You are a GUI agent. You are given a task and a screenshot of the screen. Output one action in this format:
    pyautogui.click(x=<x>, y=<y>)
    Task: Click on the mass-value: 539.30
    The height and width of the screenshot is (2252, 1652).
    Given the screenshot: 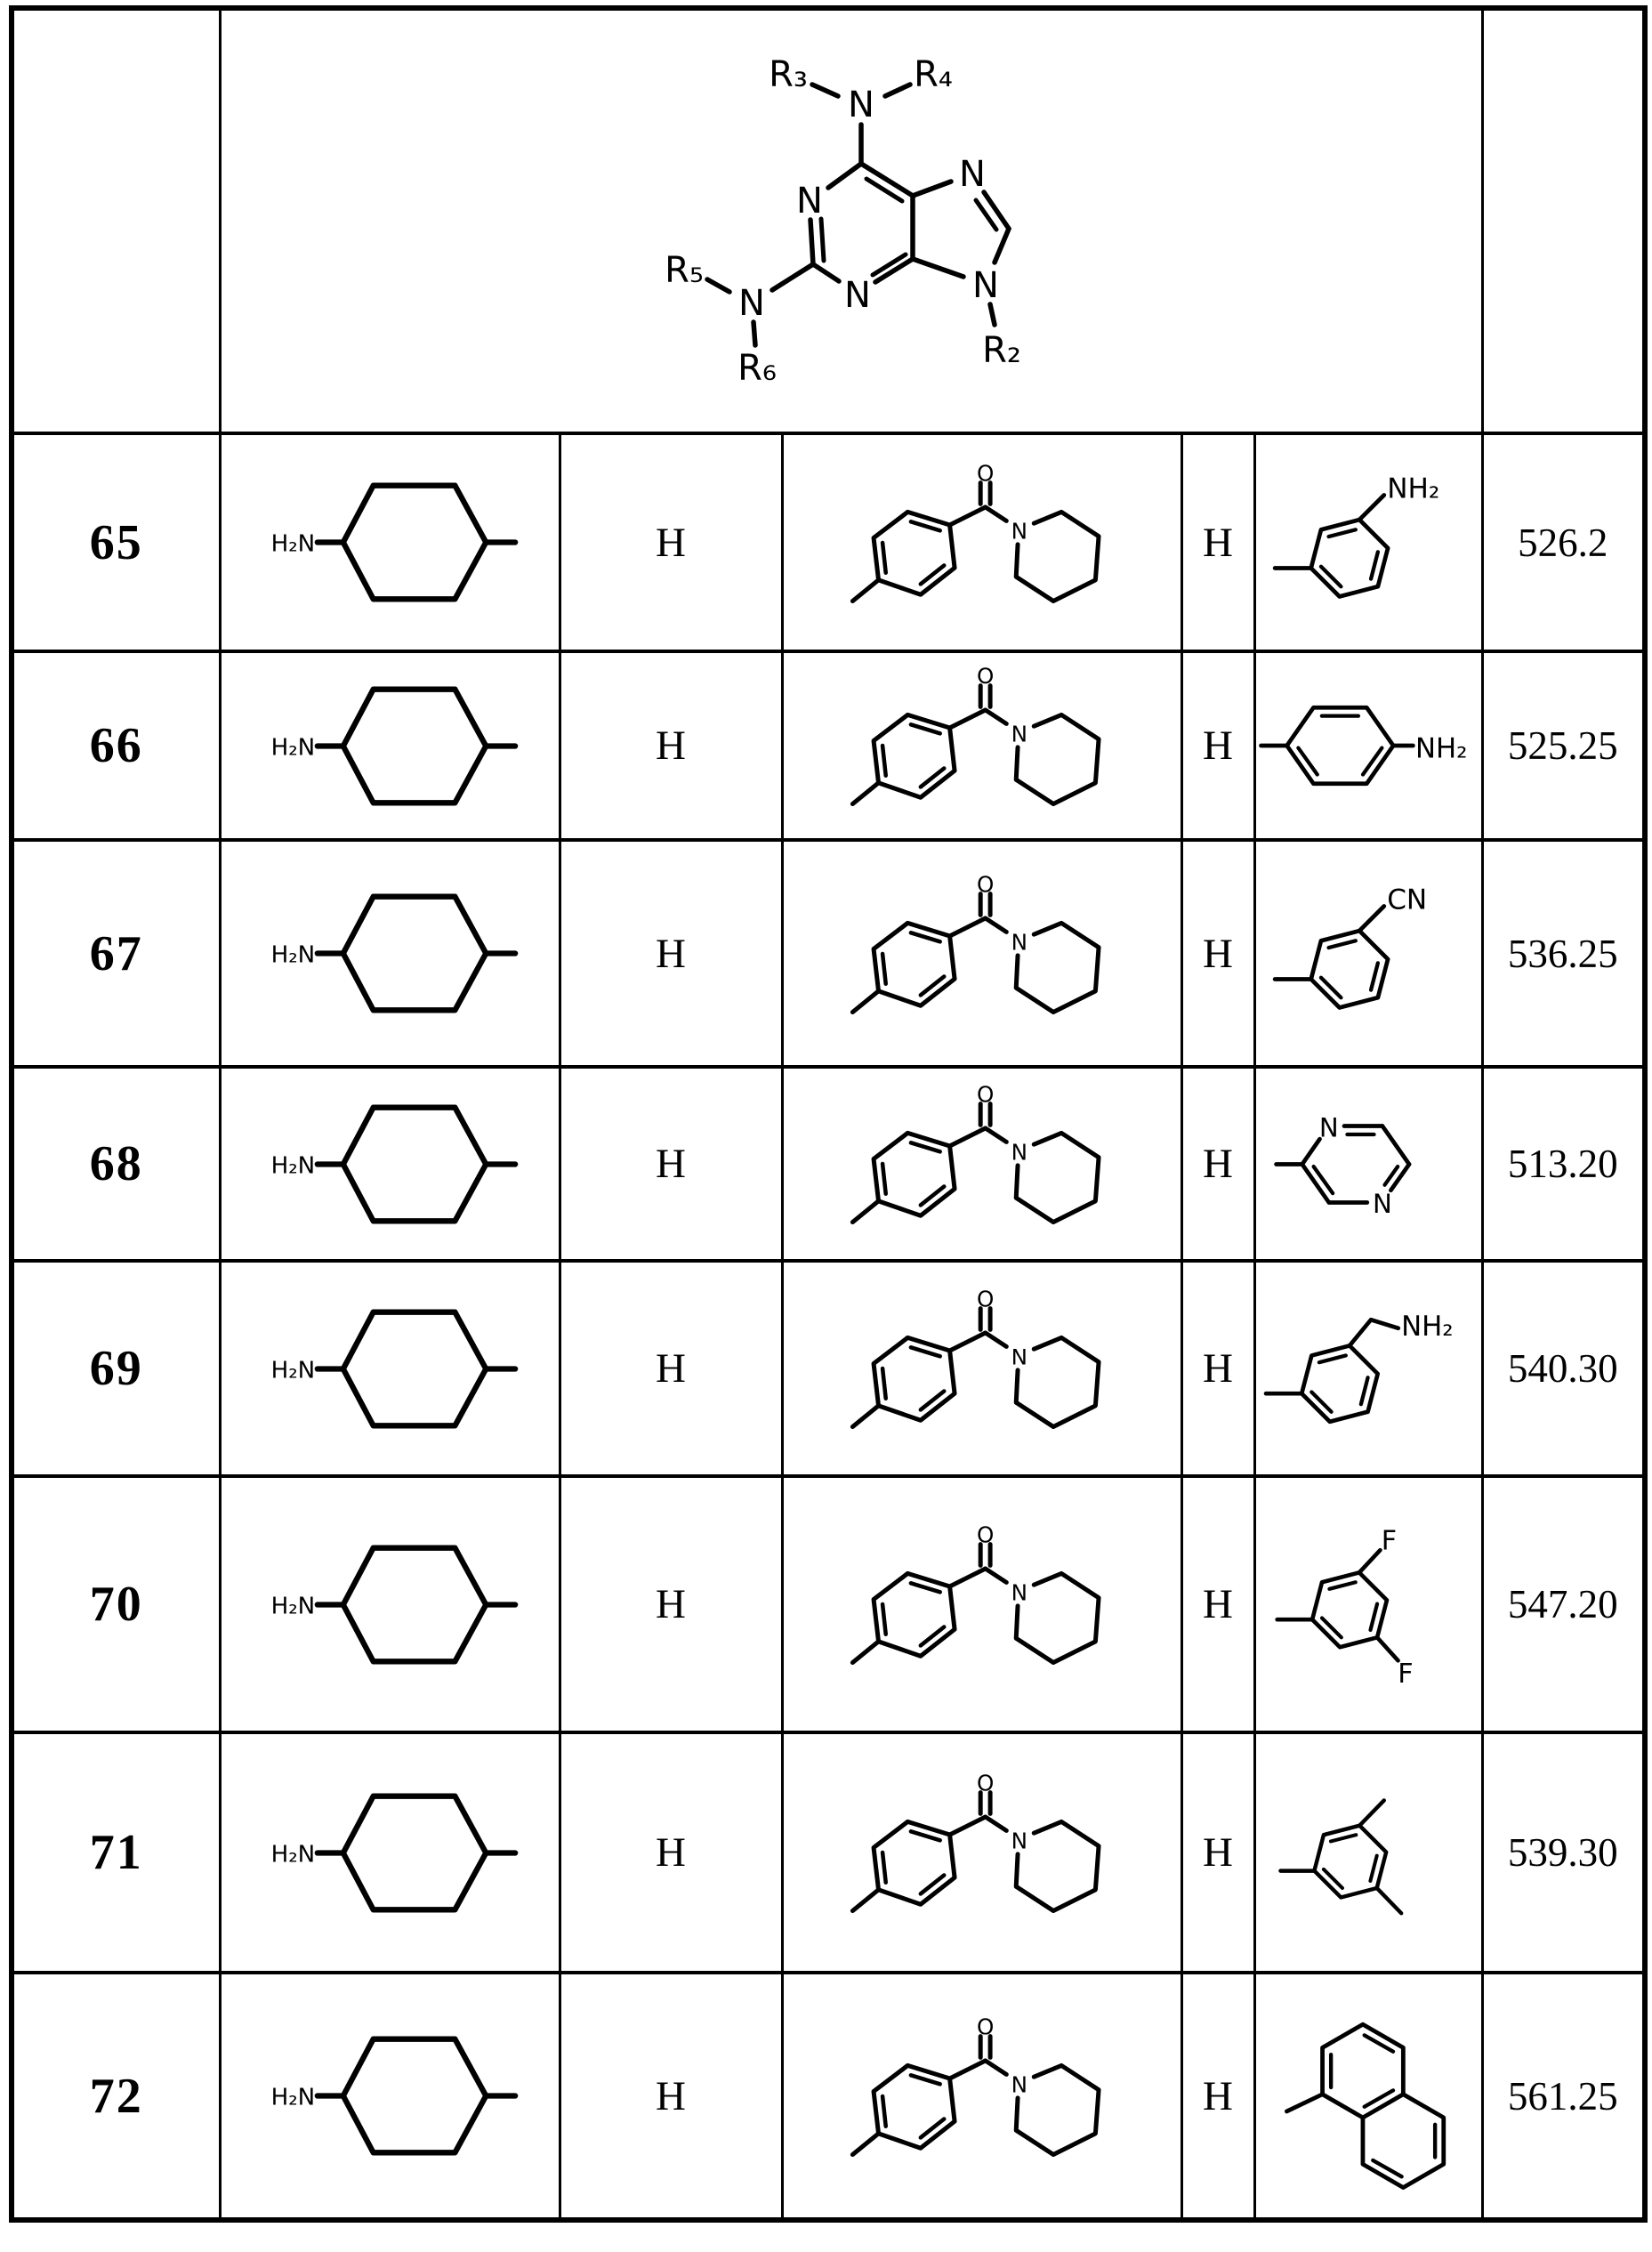 What is the action you would take?
    pyautogui.click(x=1563, y=1852)
    